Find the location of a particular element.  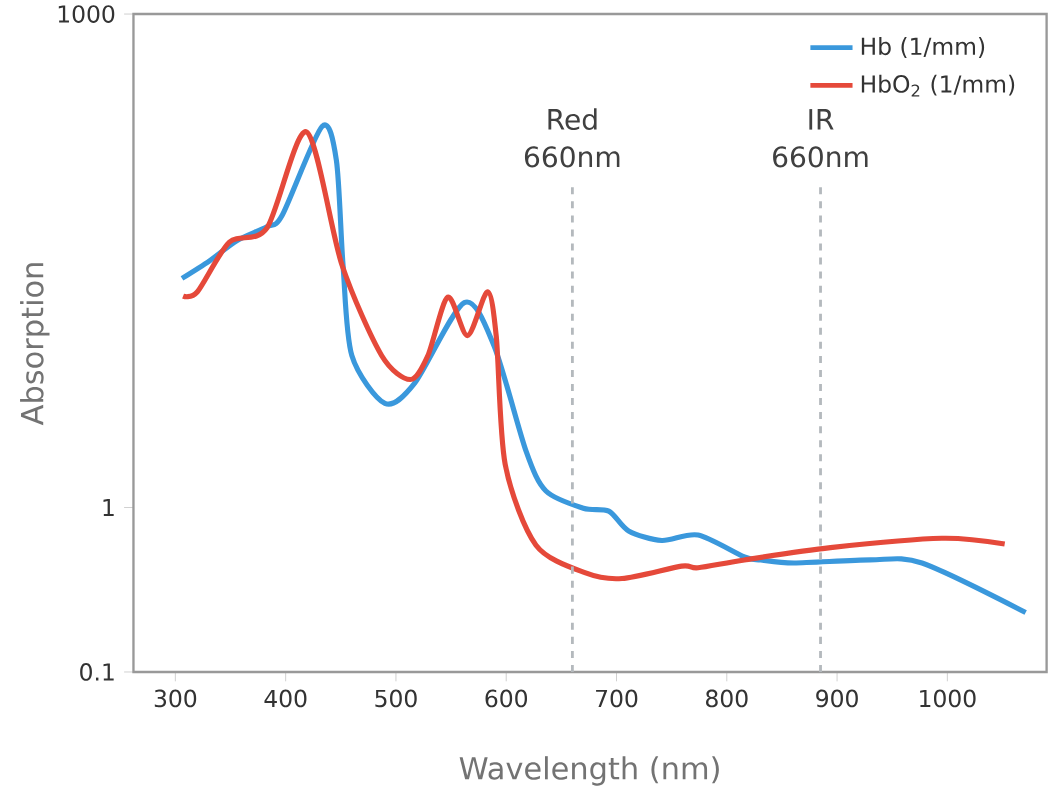

legend-label: HbO$_{2}$ (1/mm) is located at coordinates (938, 85).